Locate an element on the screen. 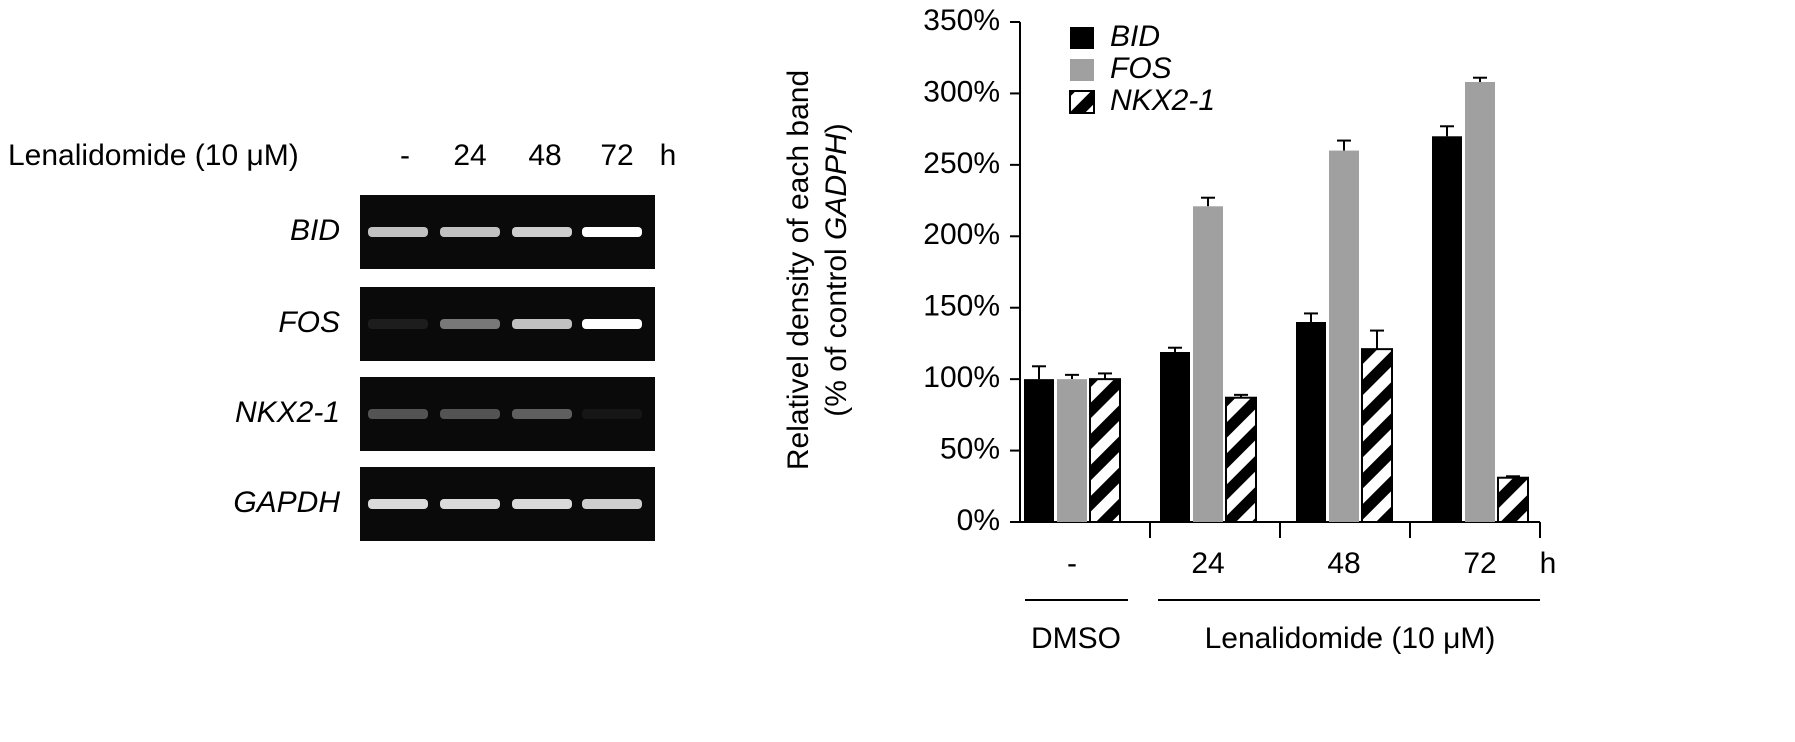  y-tick-label: 300% is located at coordinates (961, 91).